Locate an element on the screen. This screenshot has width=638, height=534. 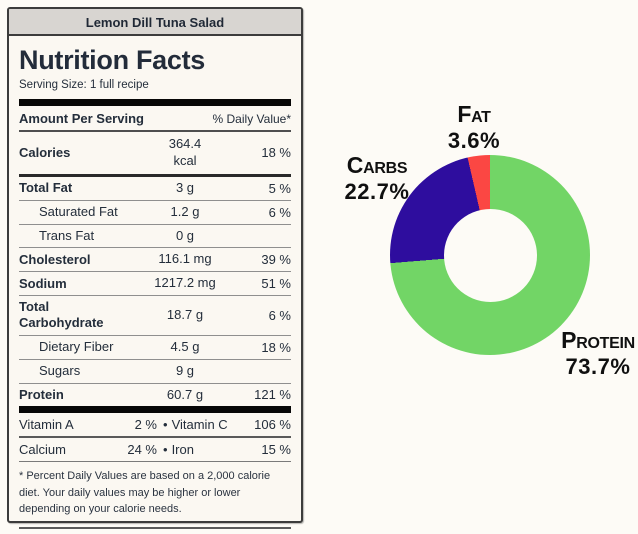
slice-label-fat: Fat 3.6% is located at coordinates (474, 127).